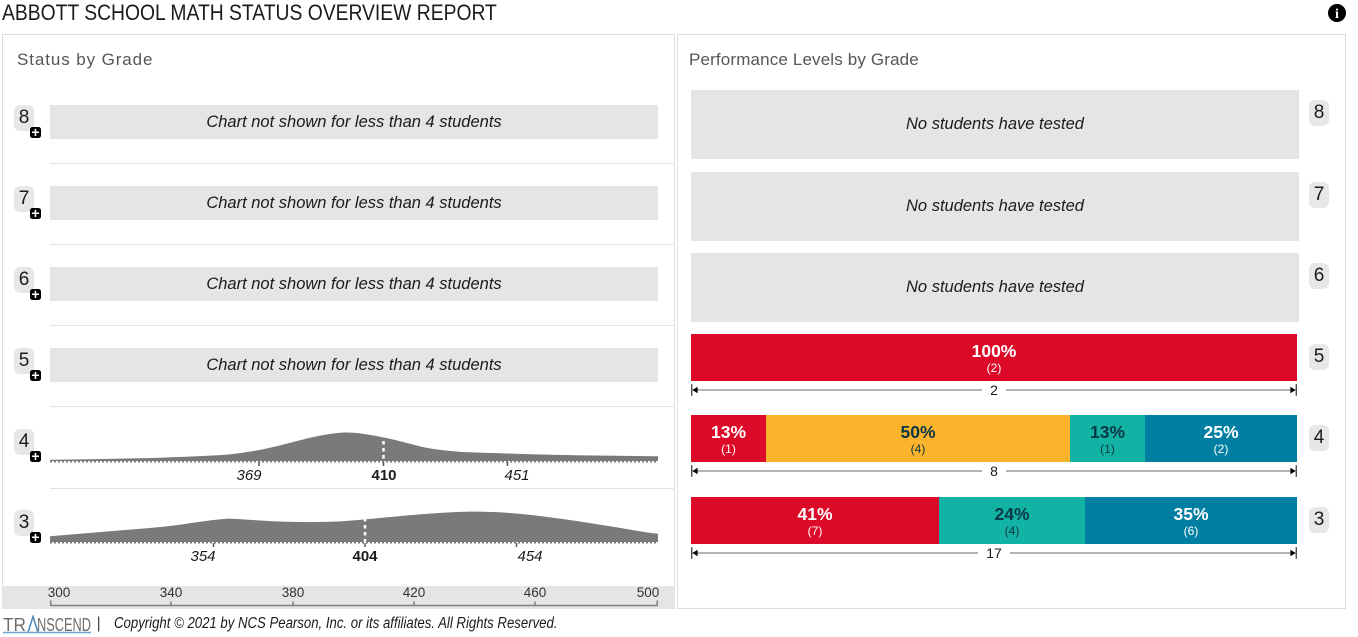 This screenshot has width=1358, height=637. What do you see at coordinates (64, 625) in the screenshot?
I see `svg-text: NSCEND` at bounding box center [64, 625].